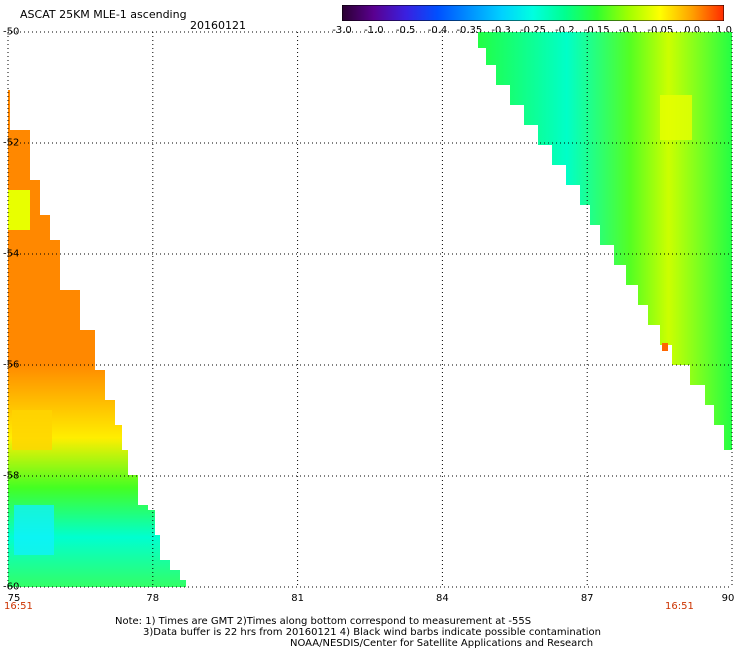 This screenshot has width=740, height=650. What do you see at coordinates (11, 587) in the screenshot?
I see `latitude-tick-label: -60` at bounding box center [11, 587].